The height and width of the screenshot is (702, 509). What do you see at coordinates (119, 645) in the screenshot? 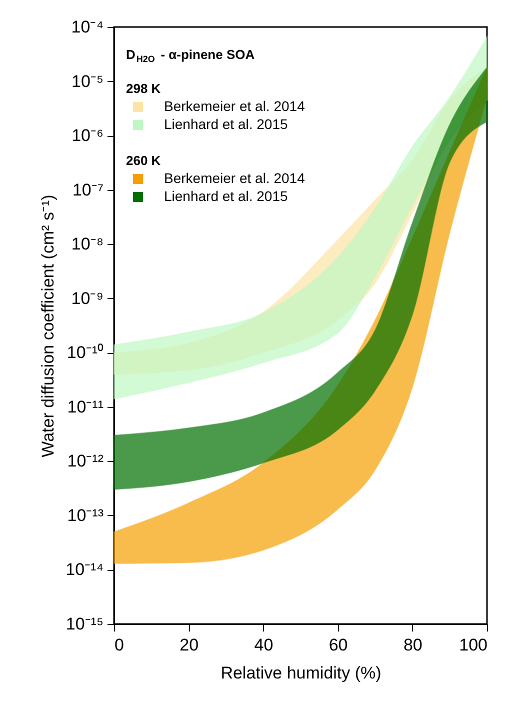
I see `x-tick-label: 0` at bounding box center [119, 645].